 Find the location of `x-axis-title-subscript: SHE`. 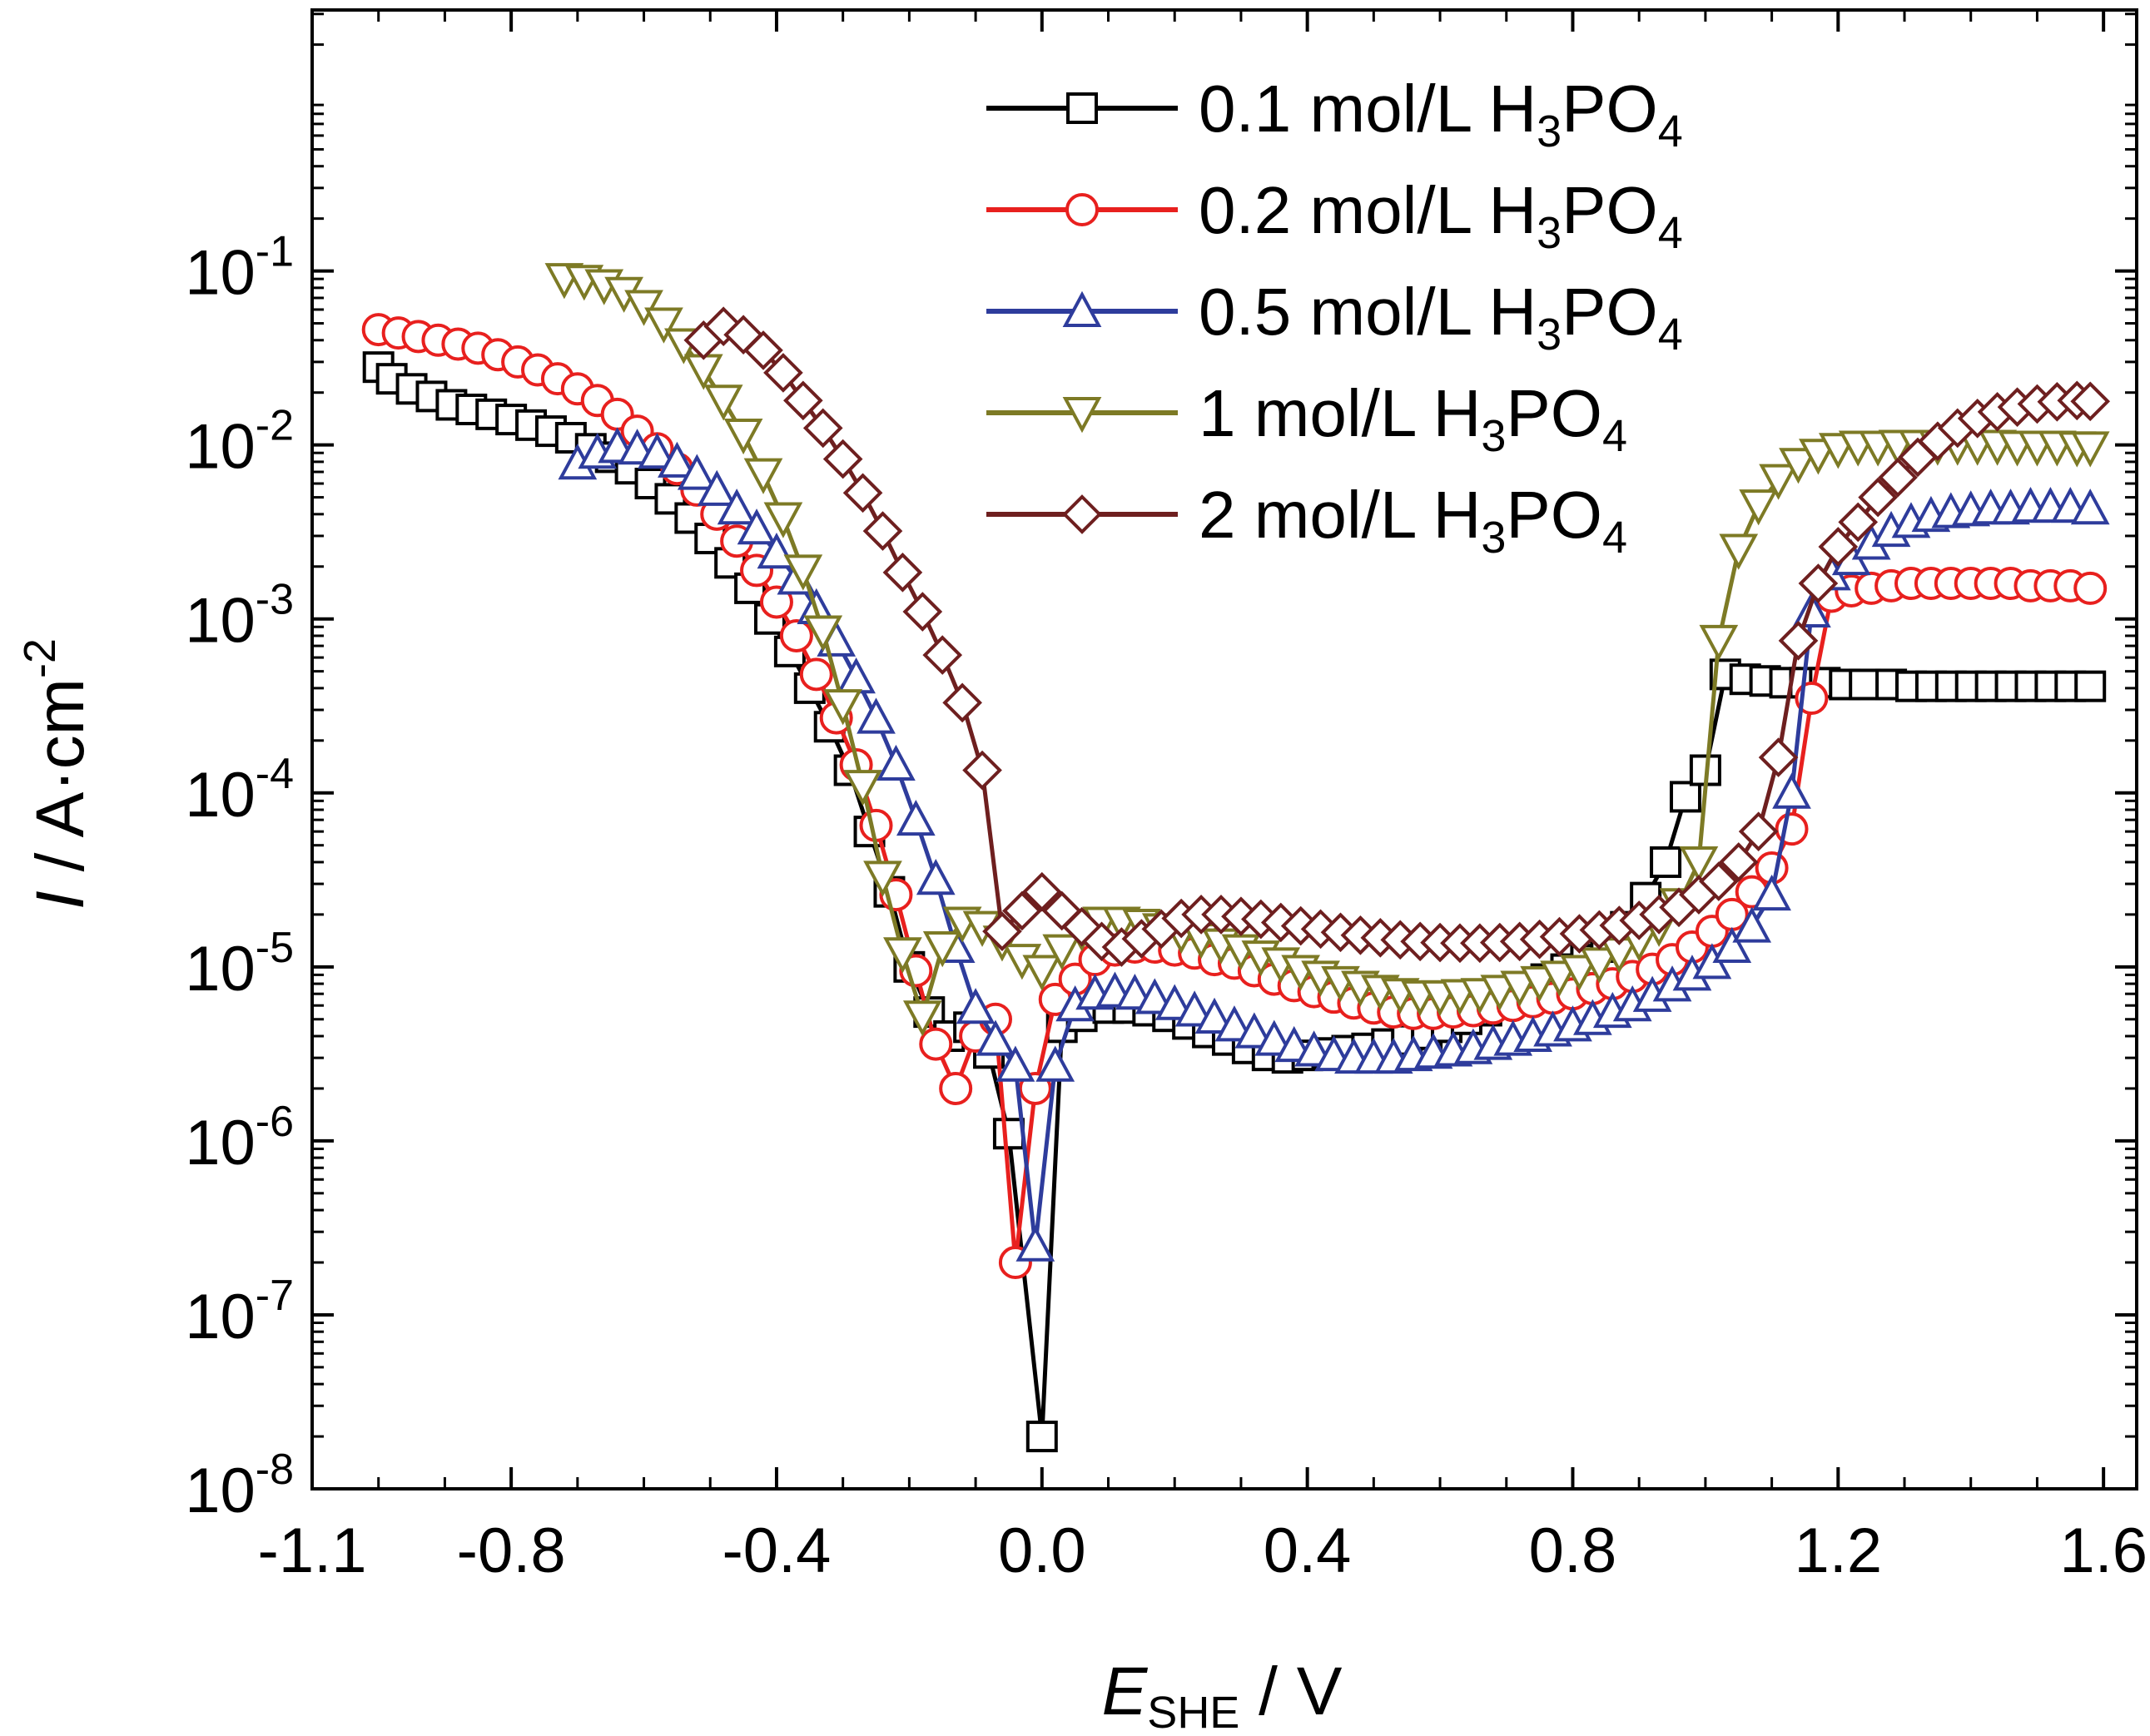

x-axis-title-subscript: SHE is located at coordinates (1193, 1712).